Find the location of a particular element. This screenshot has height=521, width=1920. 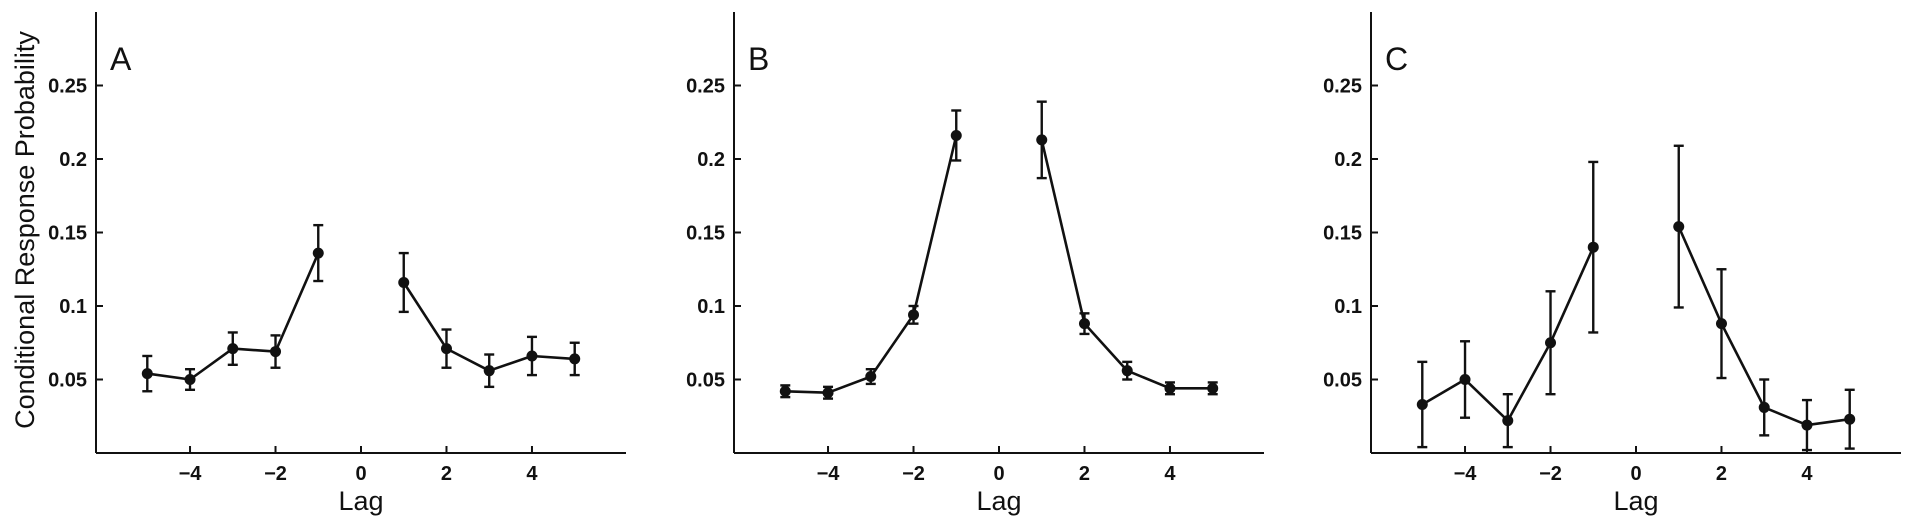

y-axis-title: Conditional Response Probability is located at coordinates (25, 230).